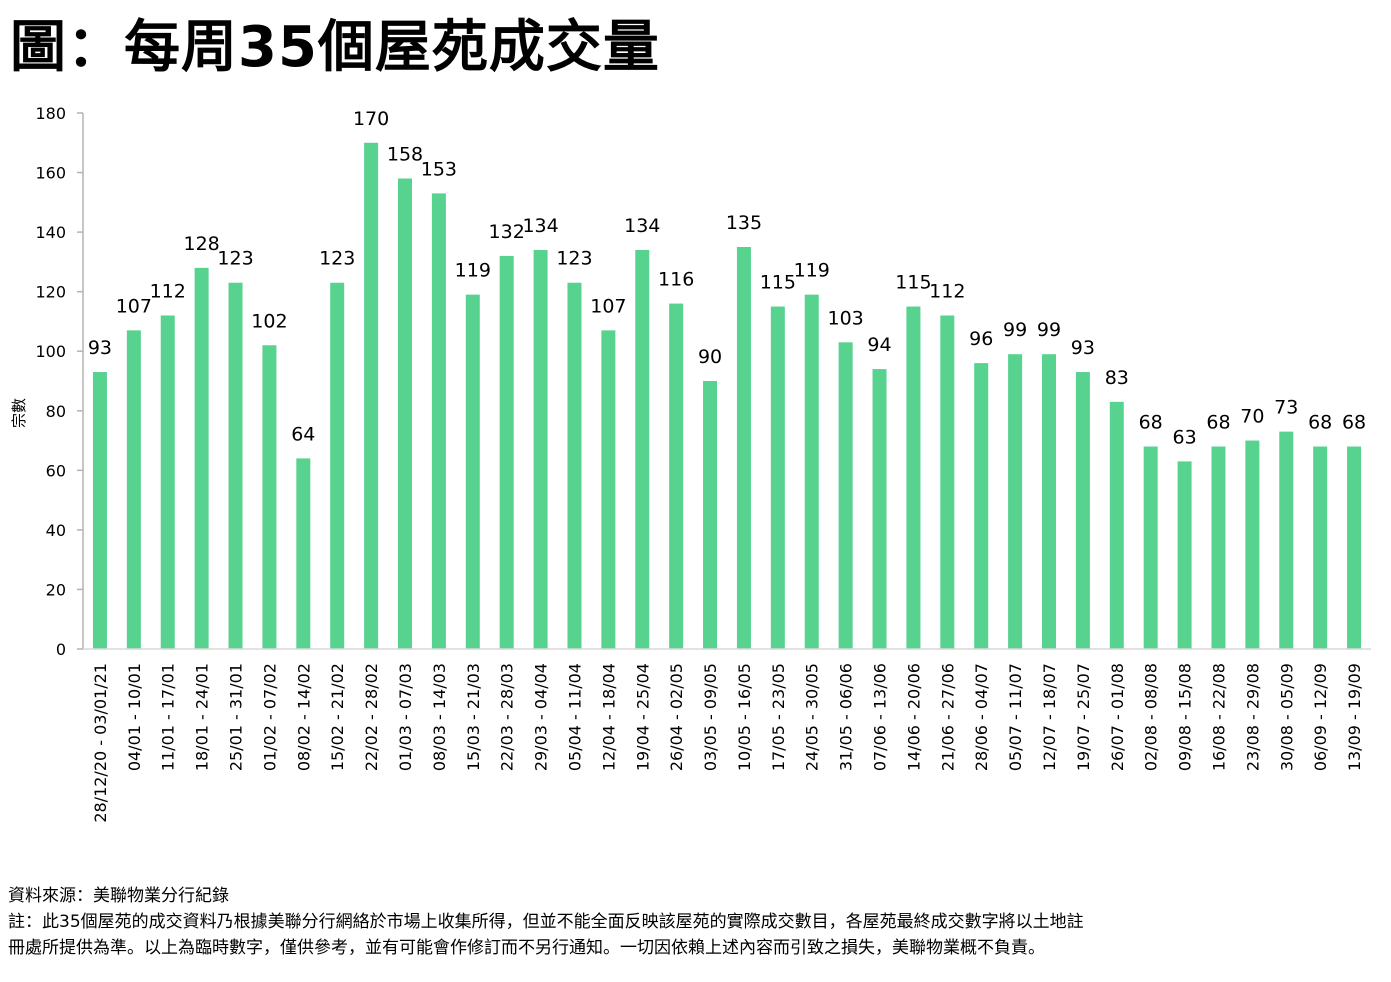  I want to click on data-label: 170, so click(371, 119).